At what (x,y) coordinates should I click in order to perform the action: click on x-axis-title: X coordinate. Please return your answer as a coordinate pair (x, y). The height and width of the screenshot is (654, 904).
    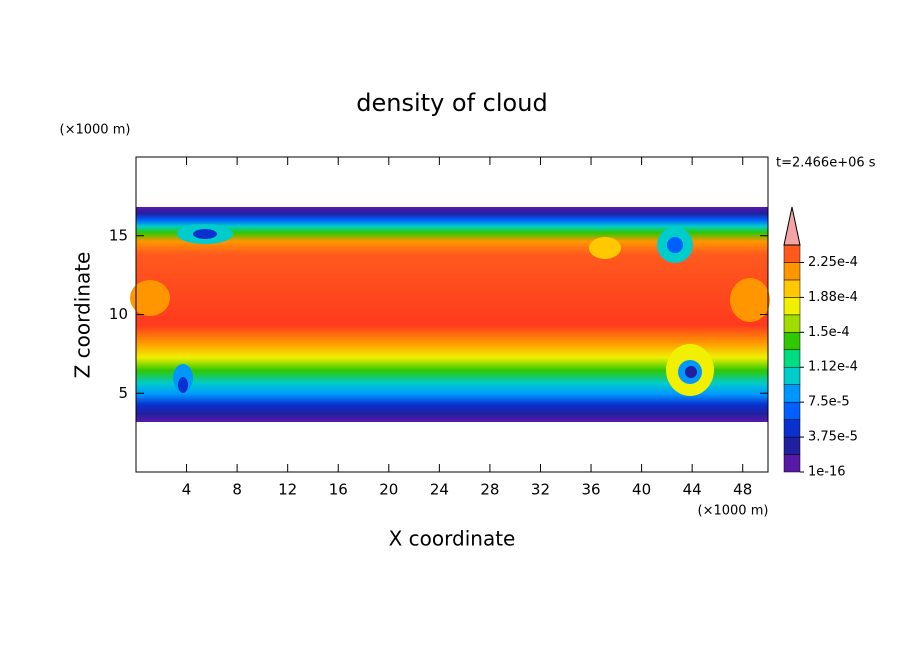
    Looking at the image, I should click on (452, 539).